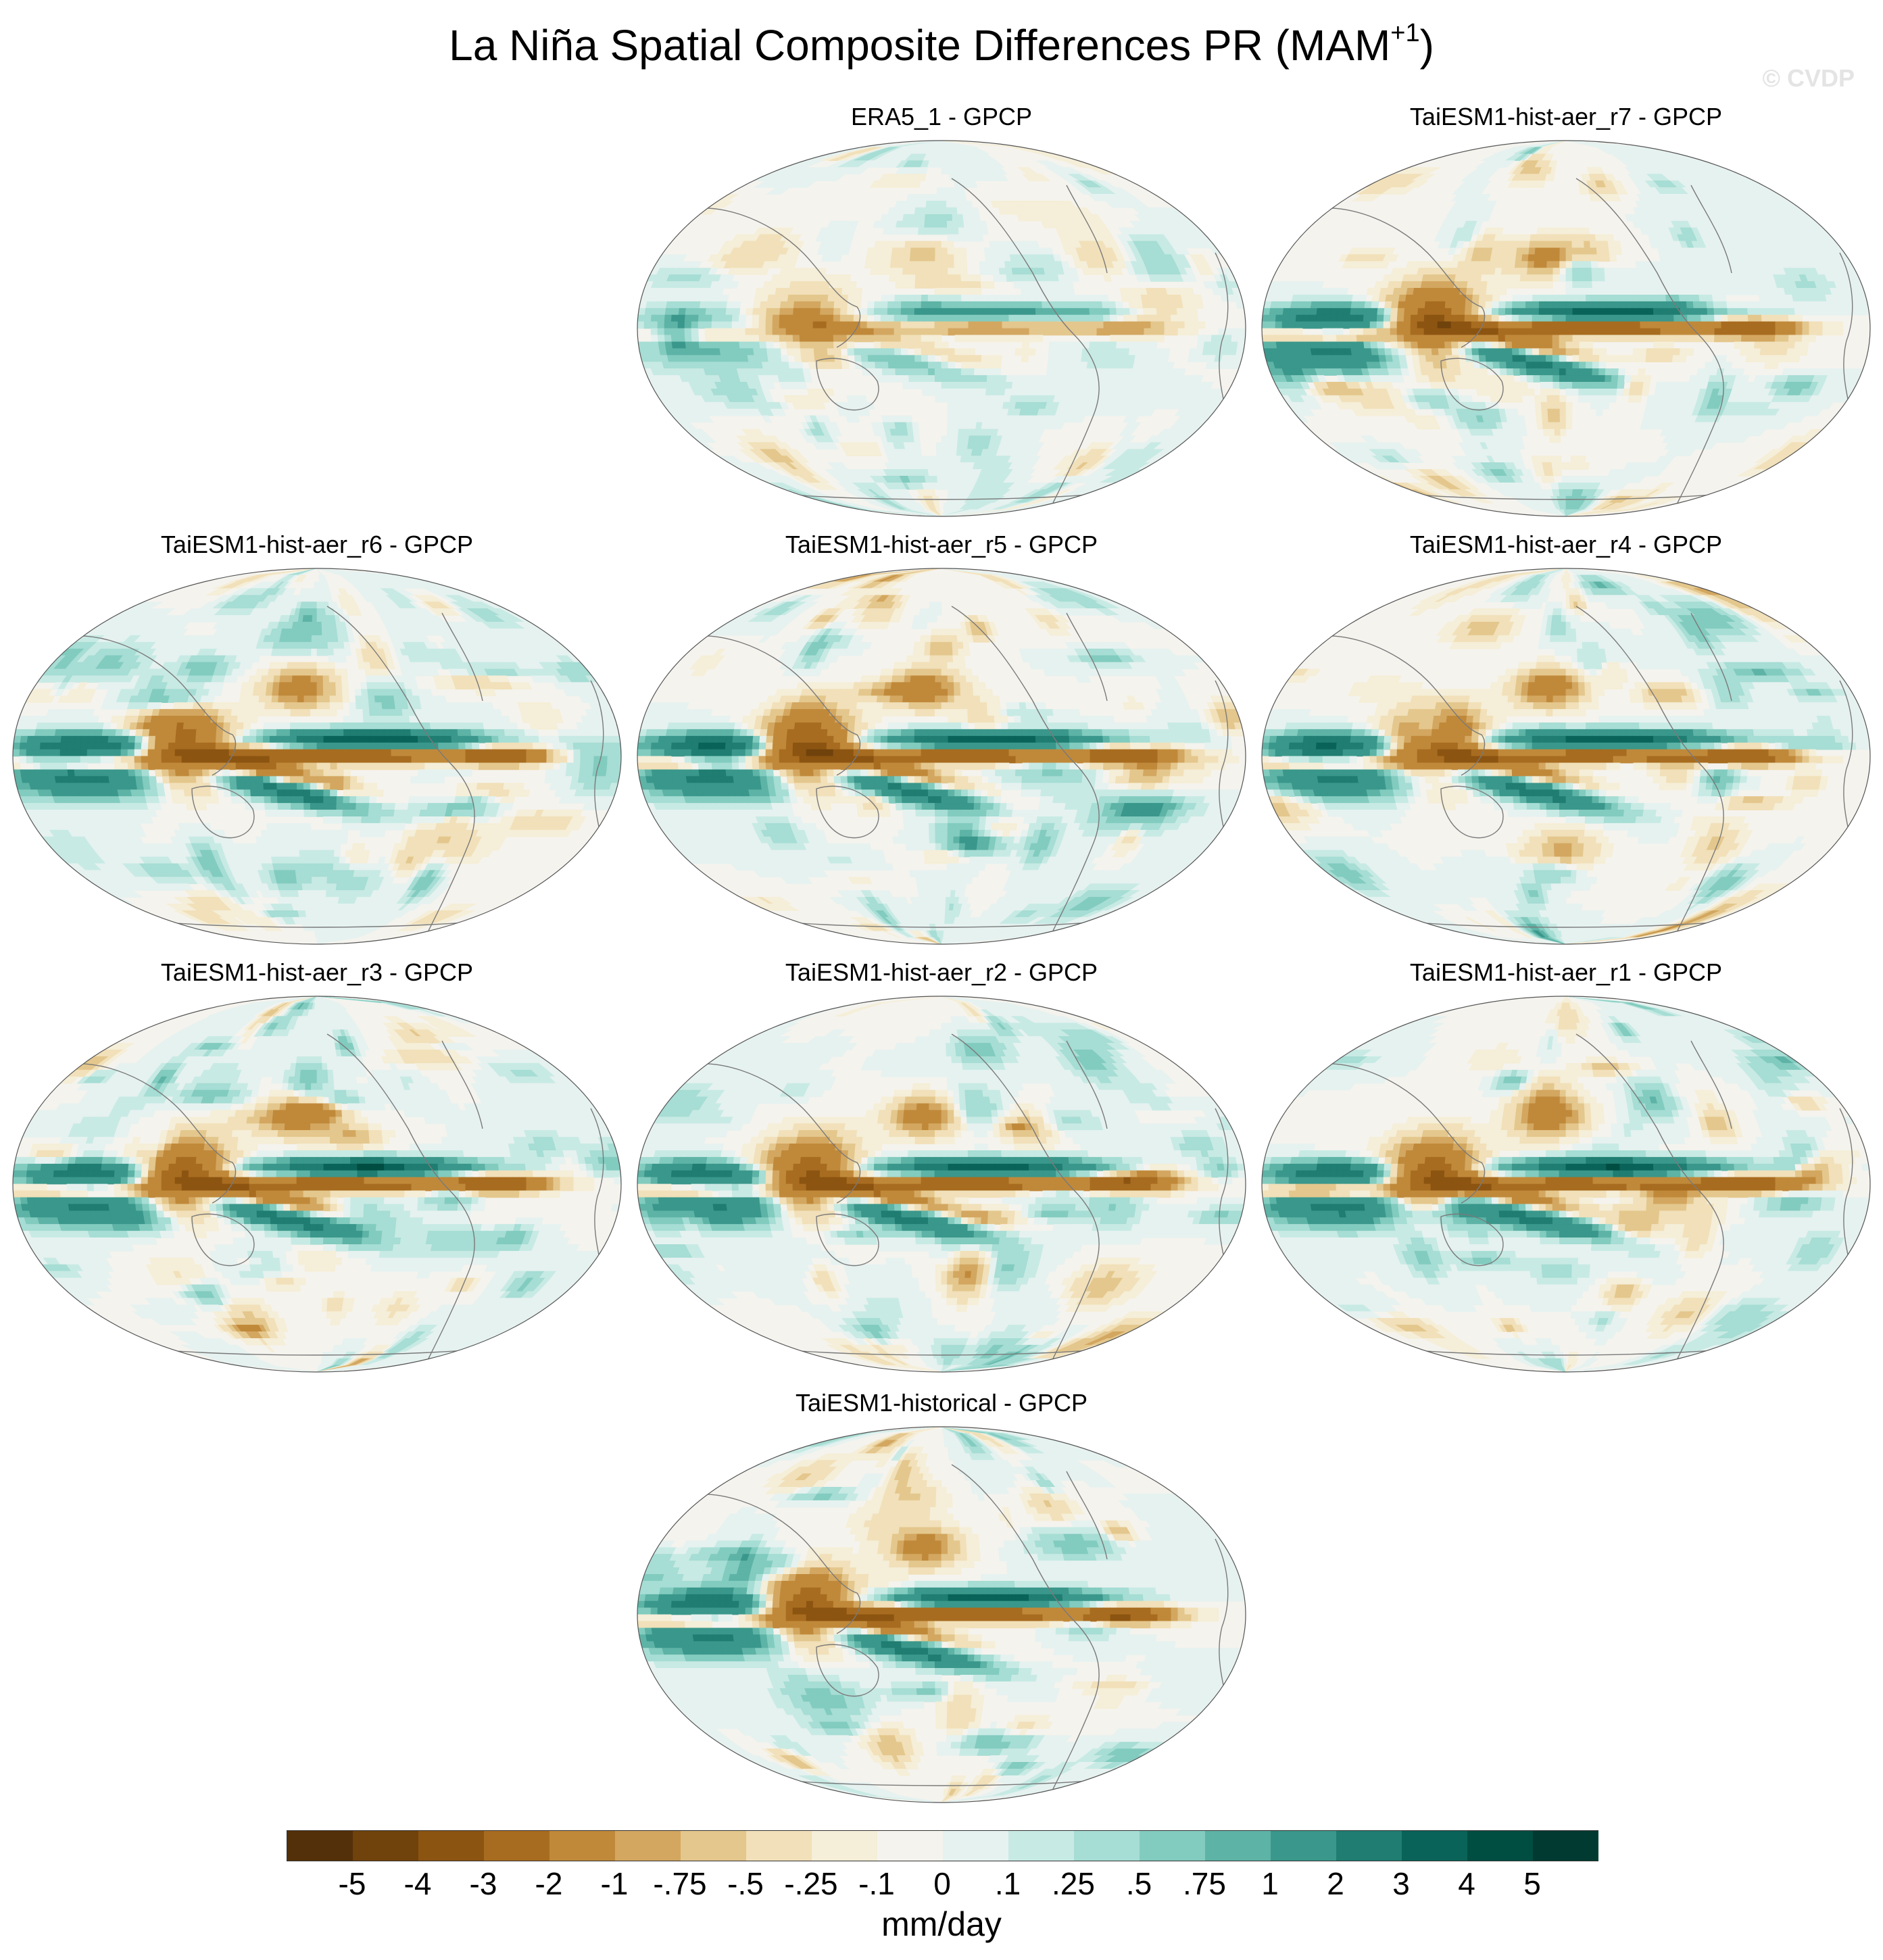 This screenshot has height=1960, width=1883. Describe the element at coordinates (484, 1883) in the screenshot. I see `colorbar-tick-label: -3` at that location.